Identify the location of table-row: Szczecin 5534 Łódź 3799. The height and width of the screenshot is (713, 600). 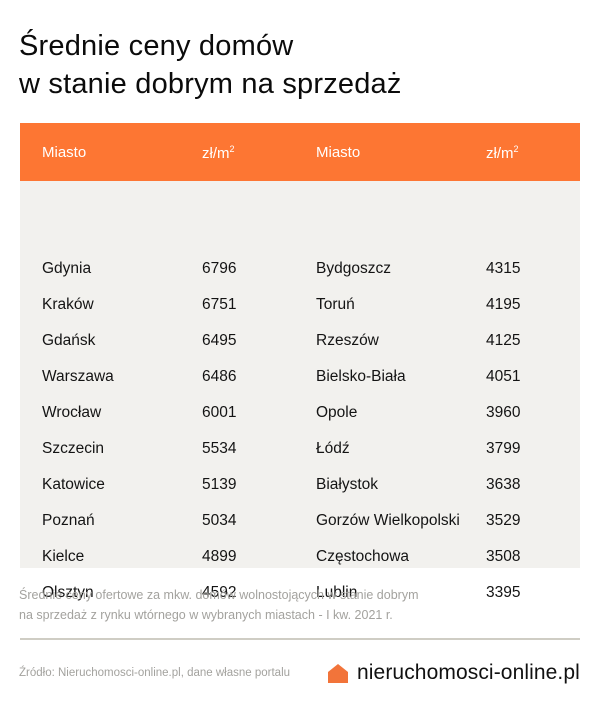
(300, 457).